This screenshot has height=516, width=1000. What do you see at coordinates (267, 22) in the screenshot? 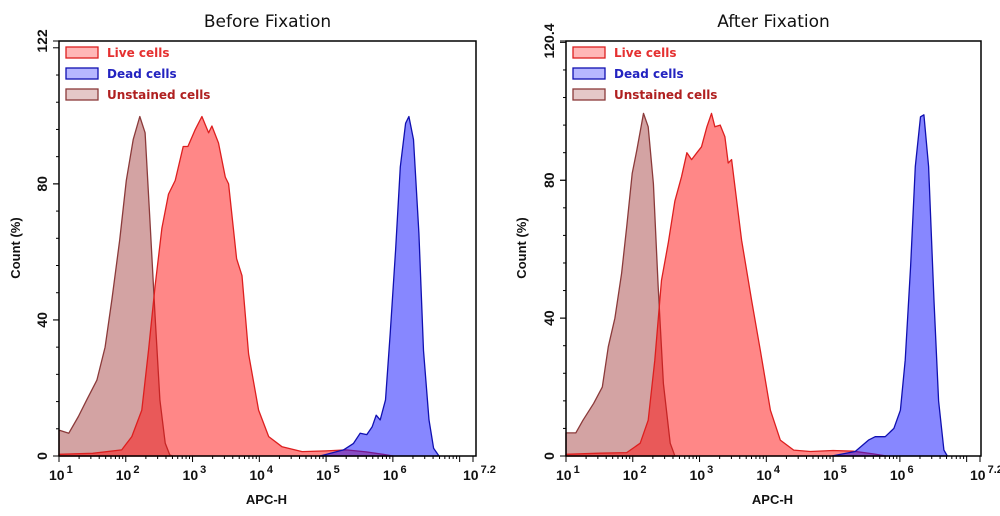
I see `chart-title: Before Fixation` at bounding box center [267, 22].